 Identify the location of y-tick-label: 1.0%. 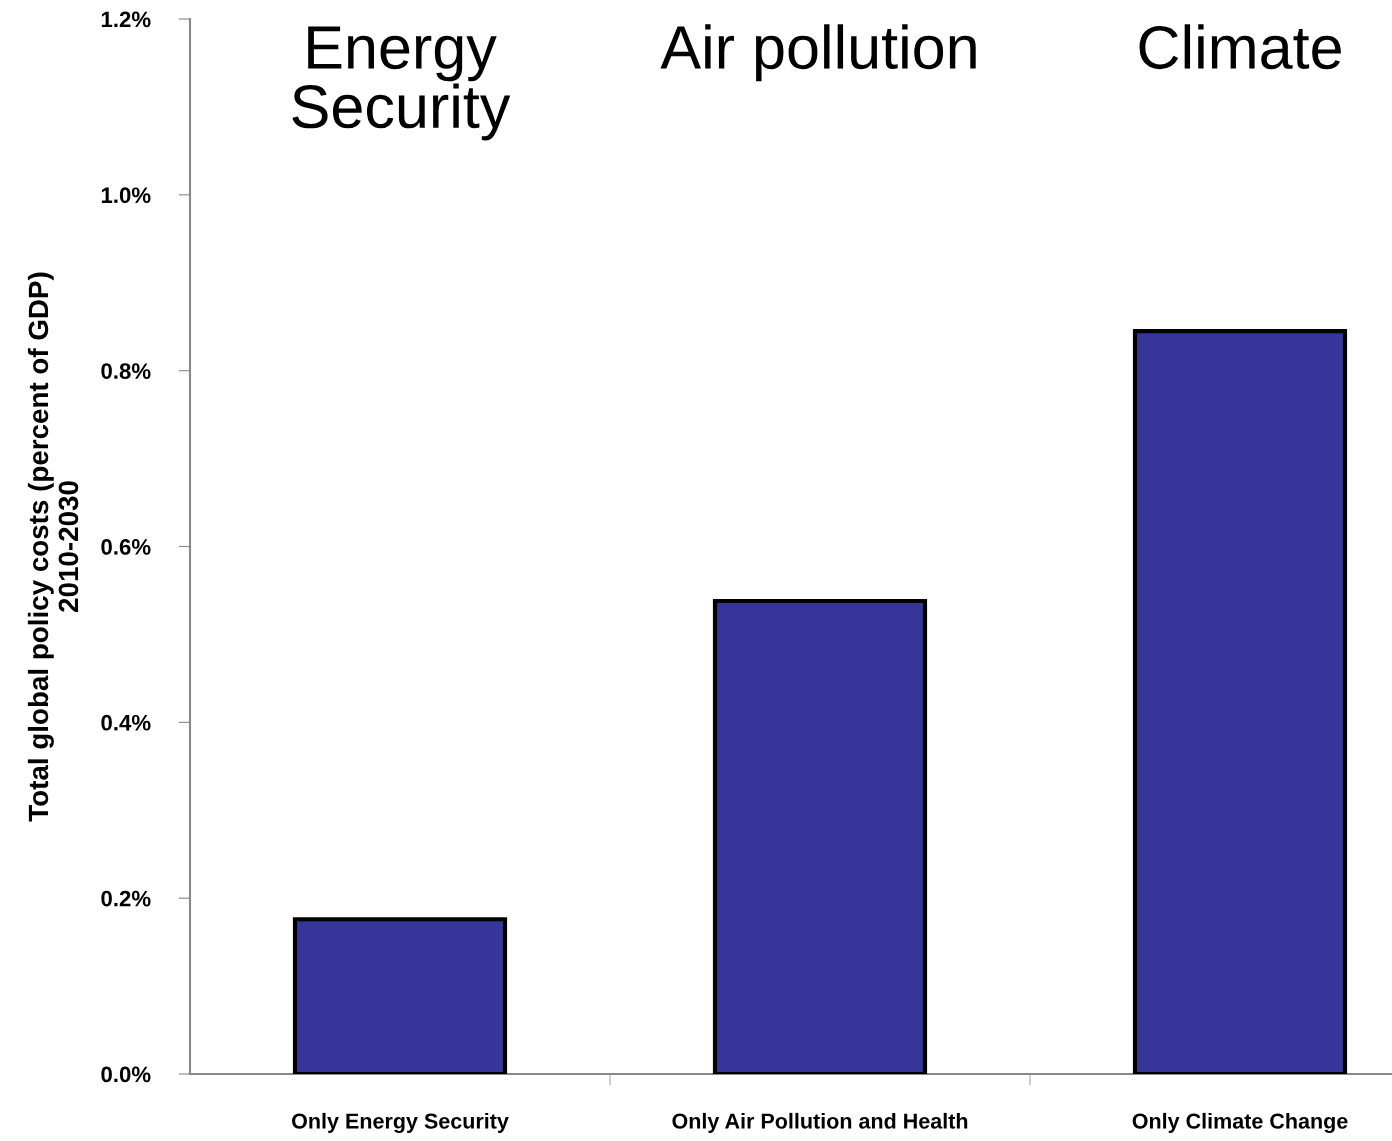
(126, 195).